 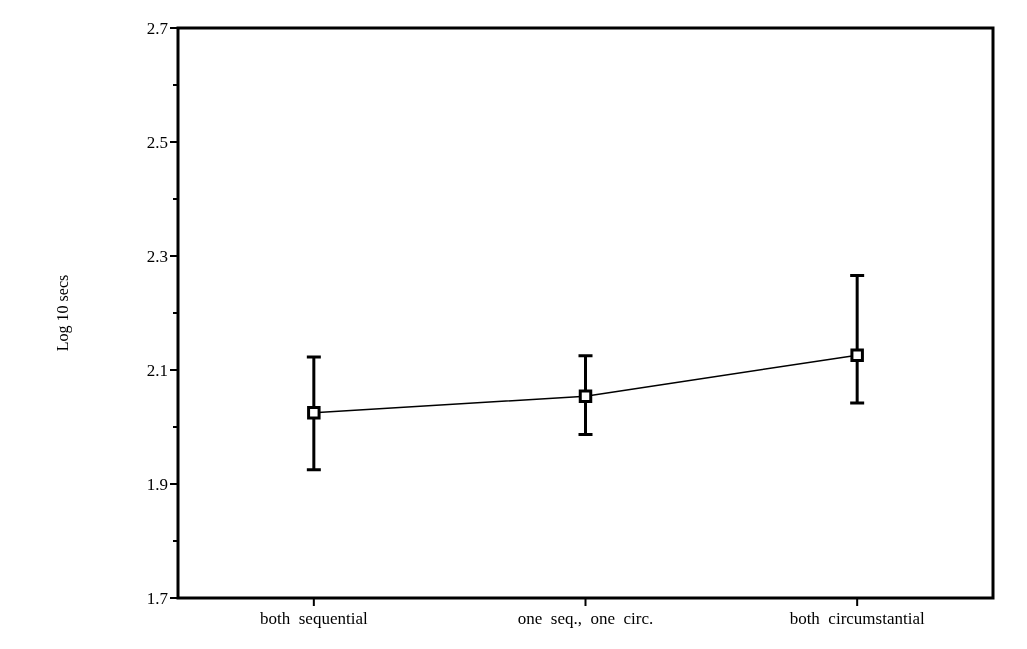 I want to click on x-tick-label: one seq., one circ., so click(x=585, y=618).